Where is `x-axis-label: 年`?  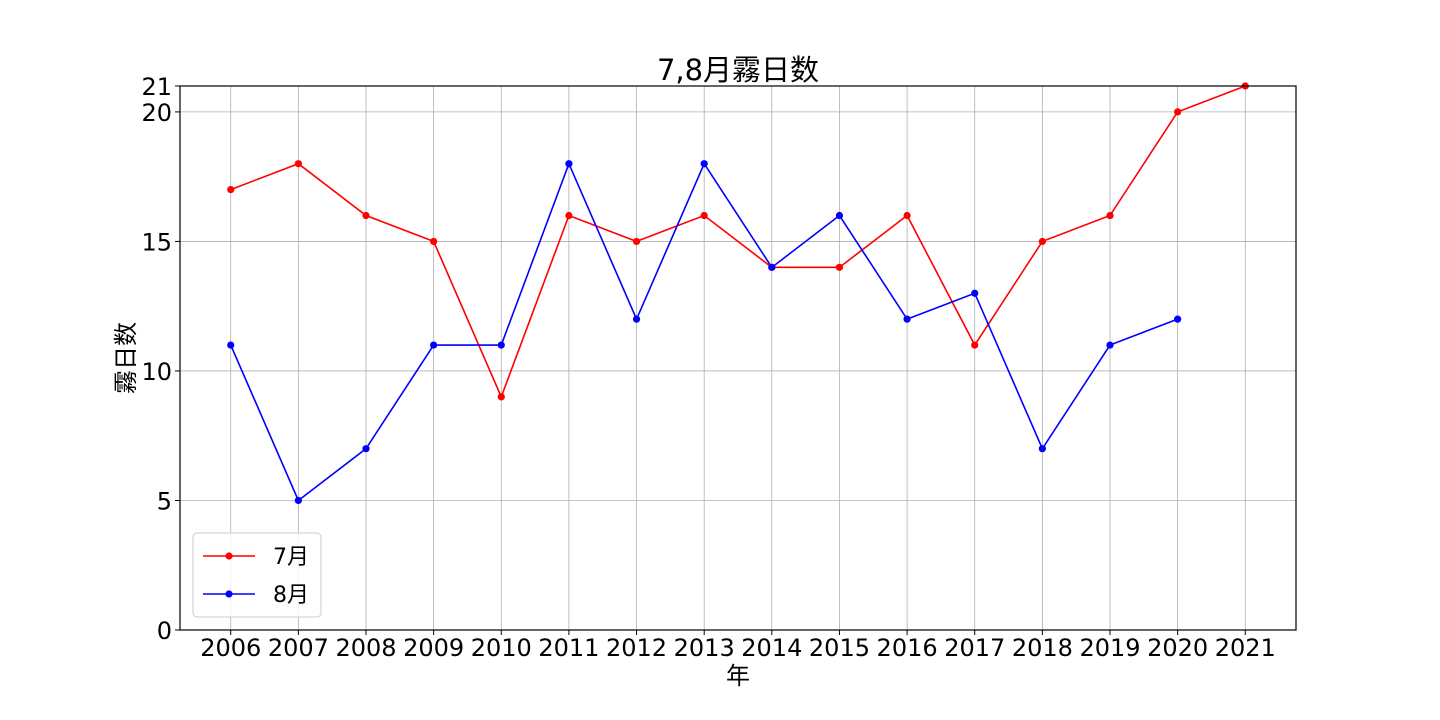
x-axis-label: 年 is located at coordinates (738, 676).